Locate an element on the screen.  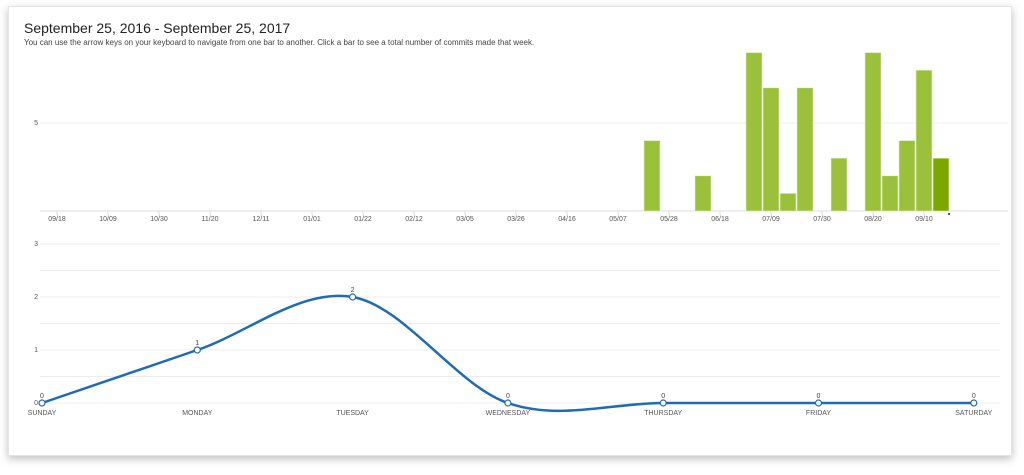
day-x-tick: FRIDAY is located at coordinates (818, 413).